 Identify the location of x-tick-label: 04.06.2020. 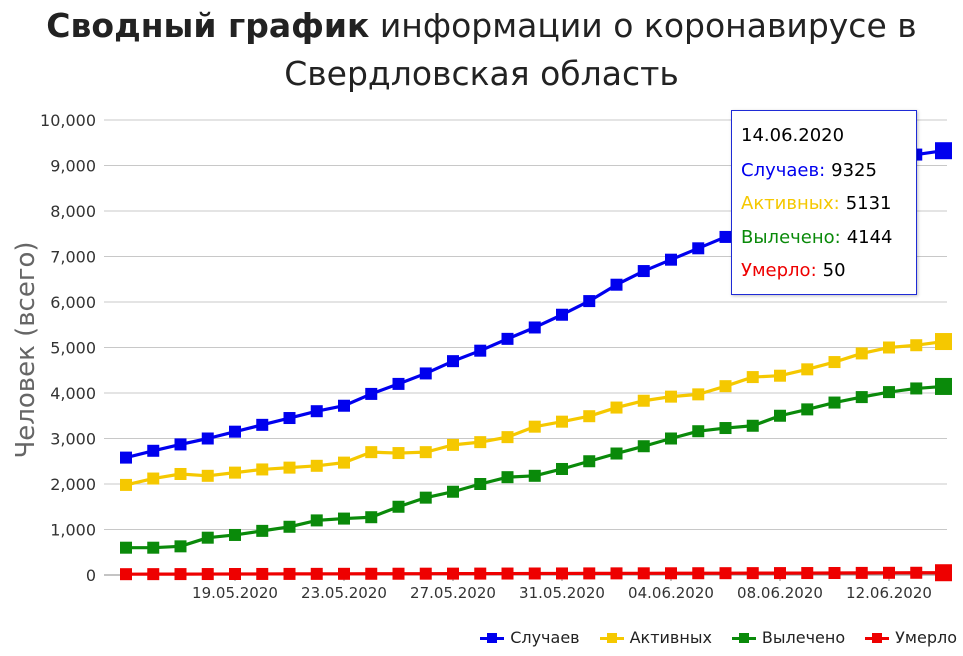
(671, 593).